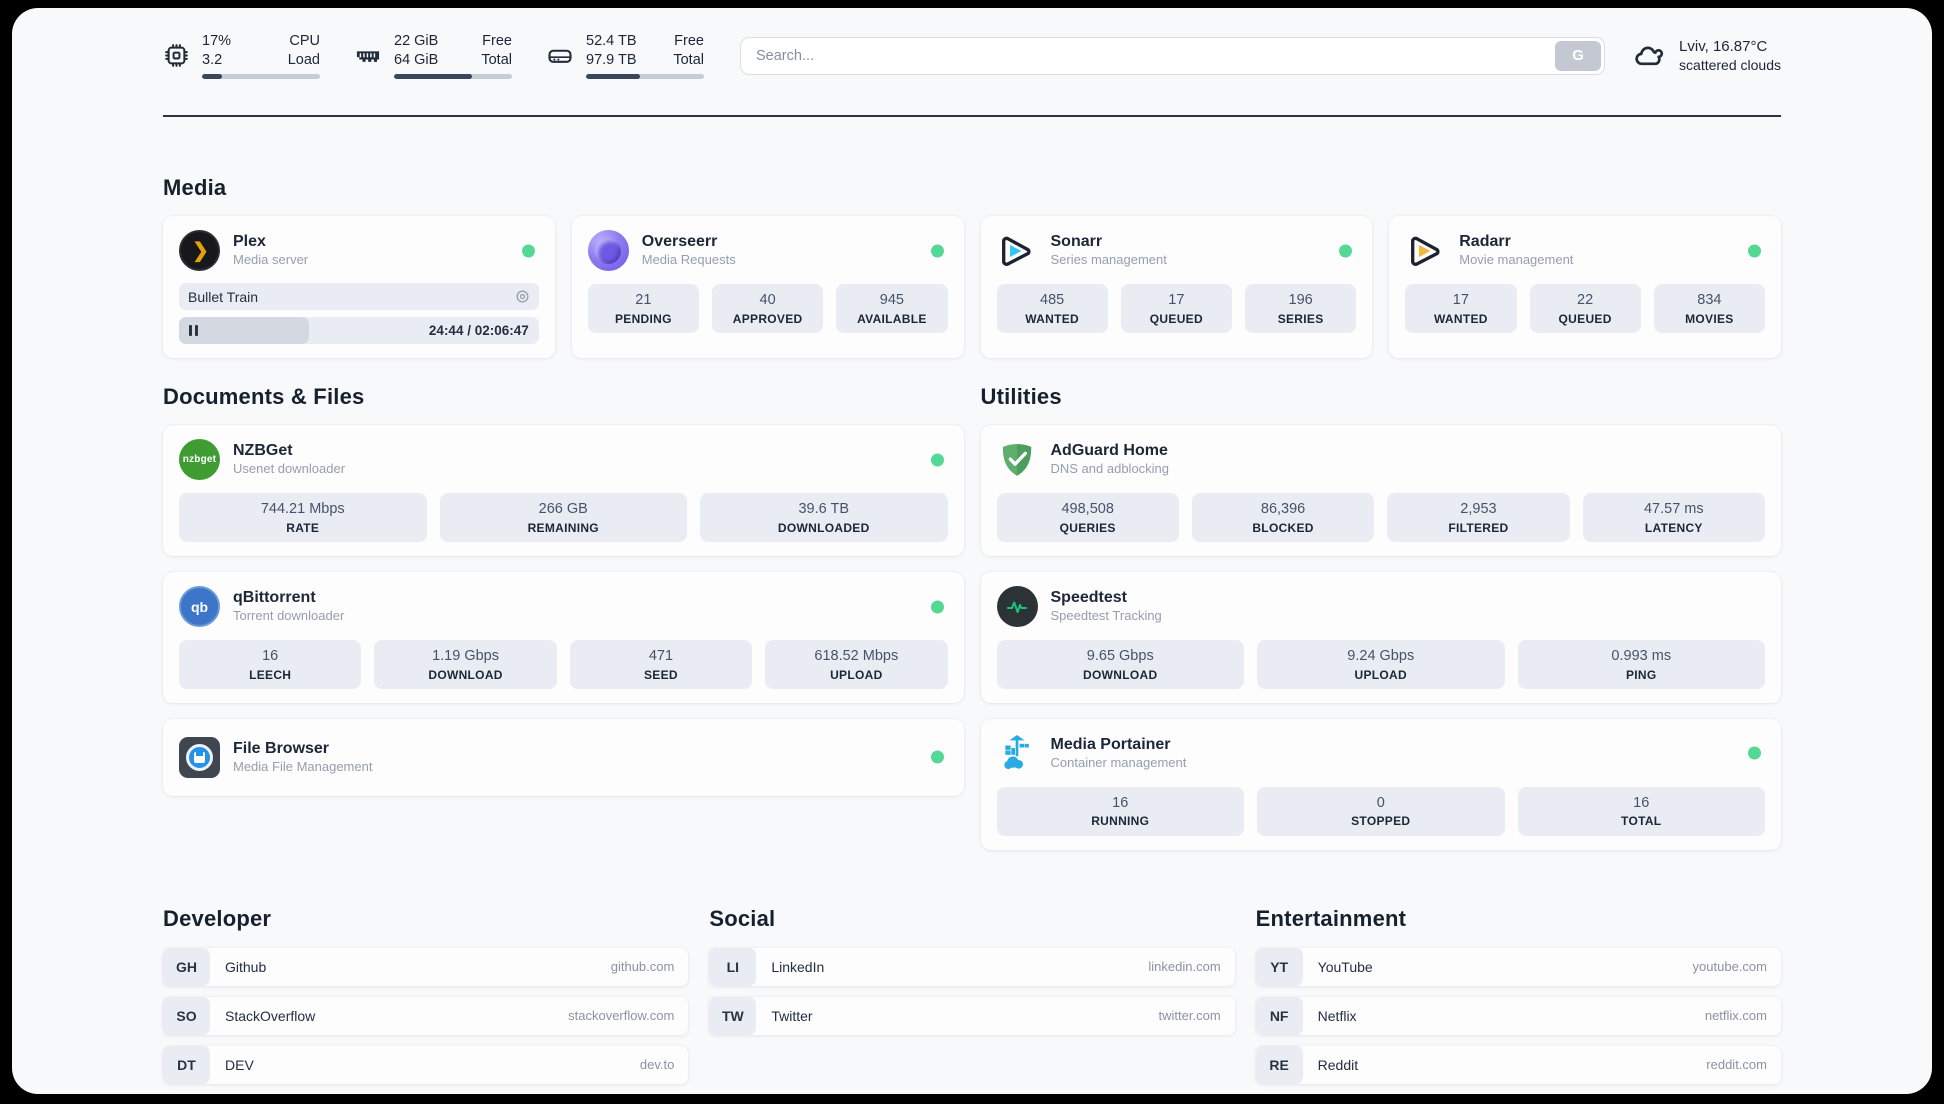 This screenshot has width=1944, height=1104. I want to click on bookmark-netflix: NF Netflix netflix.com, so click(1518, 1015).